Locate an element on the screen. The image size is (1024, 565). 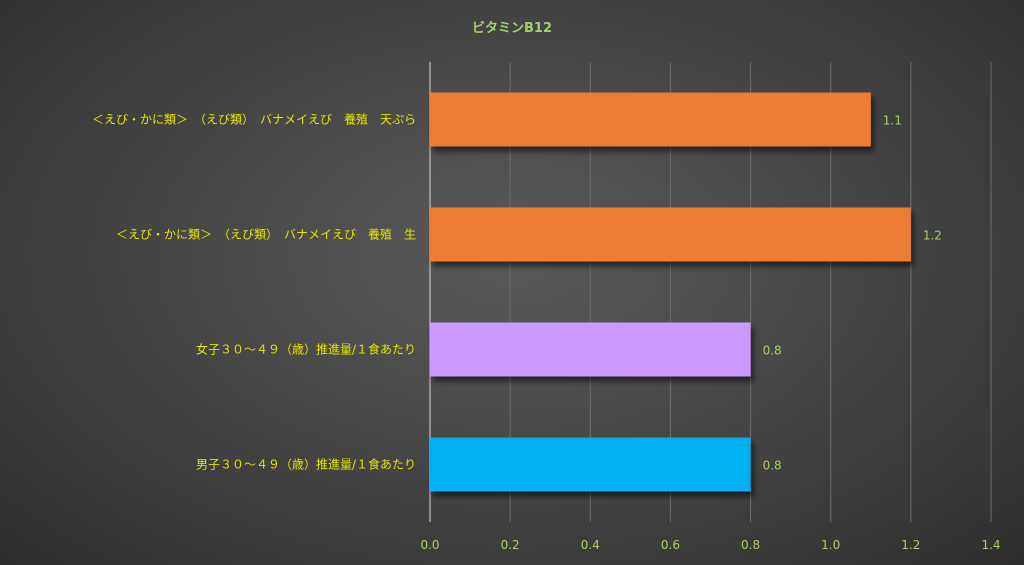
value-label: 1.2 is located at coordinates (932, 236).